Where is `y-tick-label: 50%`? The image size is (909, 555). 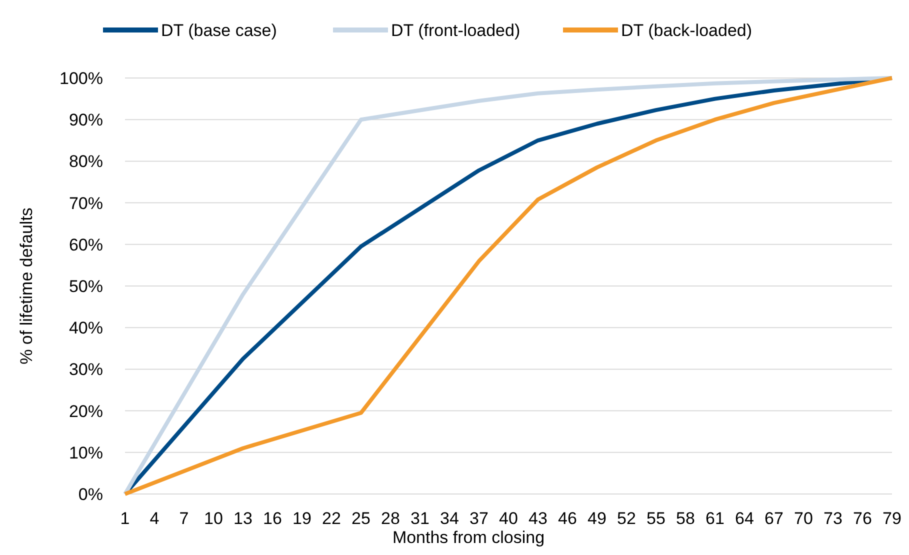
y-tick-label: 50% is located at coordinates (85, 286).